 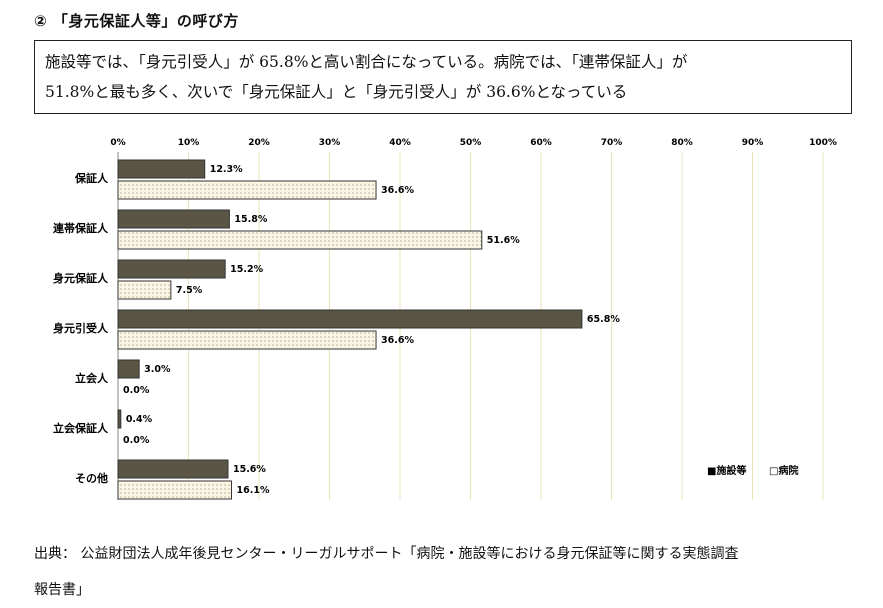 What do you see at coordinates (139, 419) in the screenshot?
I see `data-label: 0.4%` at bounding box center [139, 419].